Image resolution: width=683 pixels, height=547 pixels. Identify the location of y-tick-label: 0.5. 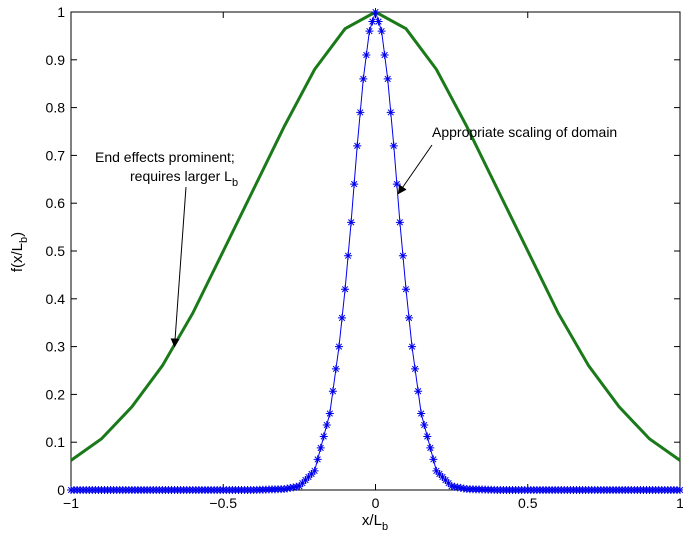
(56, 251).